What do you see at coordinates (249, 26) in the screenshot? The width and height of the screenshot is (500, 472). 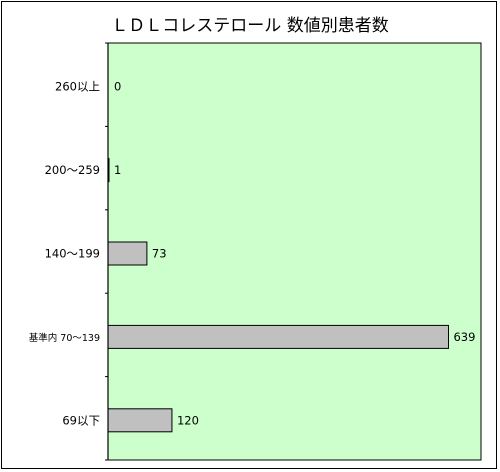 I see `chart-title: ＬＤＬコレステロール 数値別患者数` at bounding box center [249, 26].